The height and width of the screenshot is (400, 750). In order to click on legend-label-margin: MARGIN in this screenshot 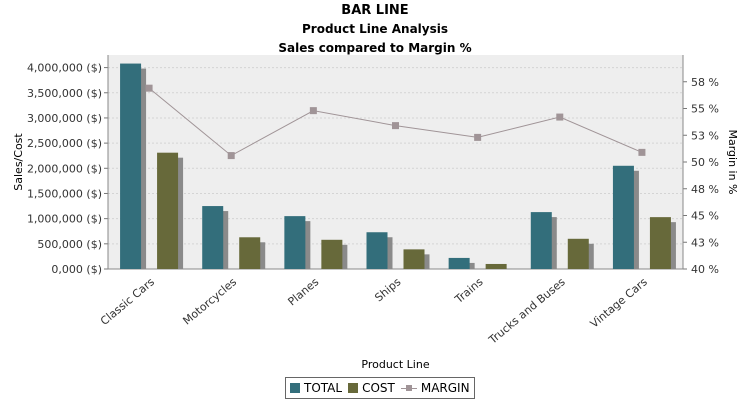, I will do `click(445, 388)`.